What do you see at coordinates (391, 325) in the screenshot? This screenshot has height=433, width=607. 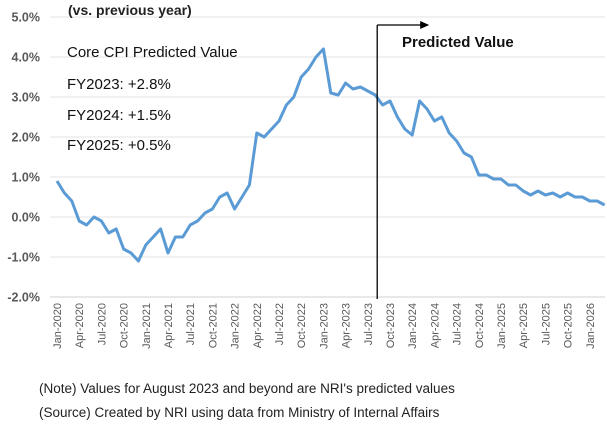 I see `x-tick-label: Oct-2023` at bounding box center [391, 325].